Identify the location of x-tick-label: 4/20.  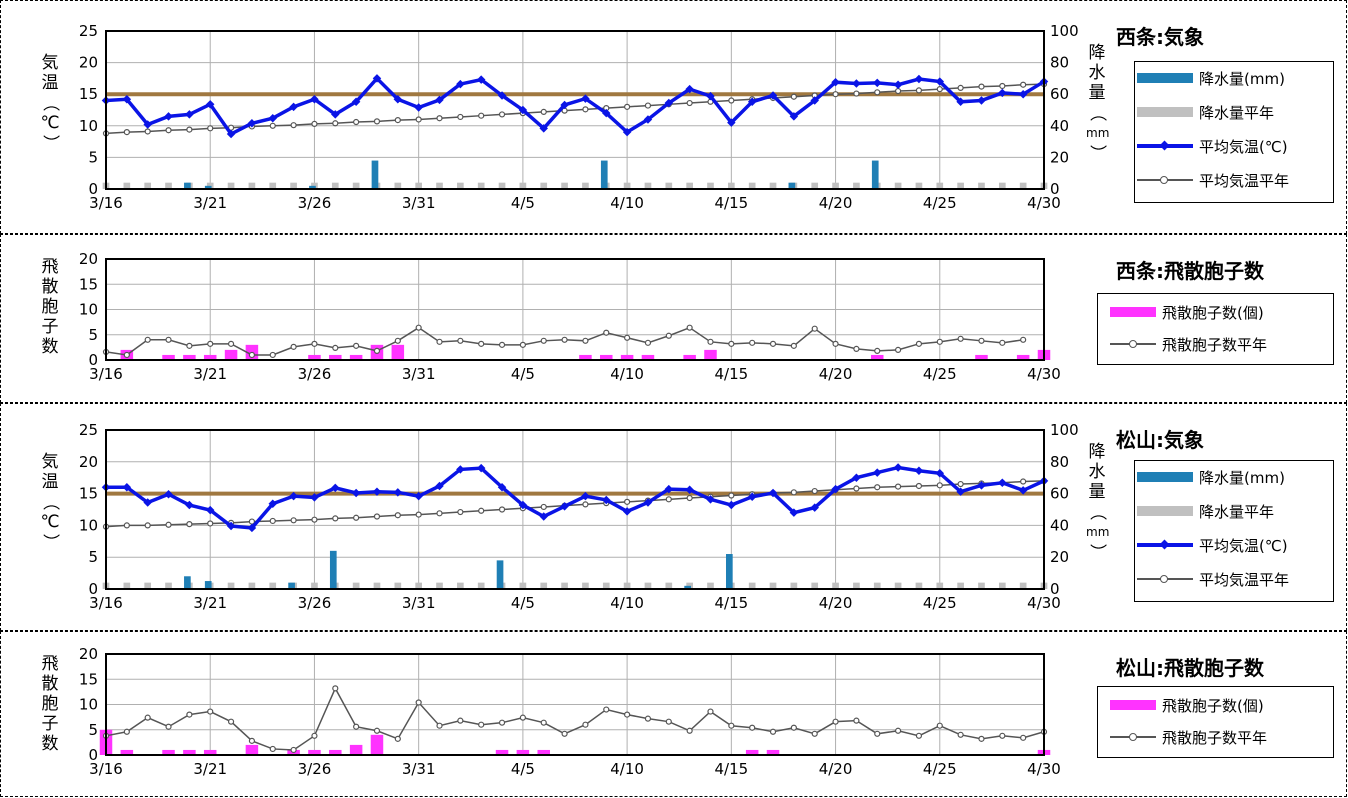
(836, 203).